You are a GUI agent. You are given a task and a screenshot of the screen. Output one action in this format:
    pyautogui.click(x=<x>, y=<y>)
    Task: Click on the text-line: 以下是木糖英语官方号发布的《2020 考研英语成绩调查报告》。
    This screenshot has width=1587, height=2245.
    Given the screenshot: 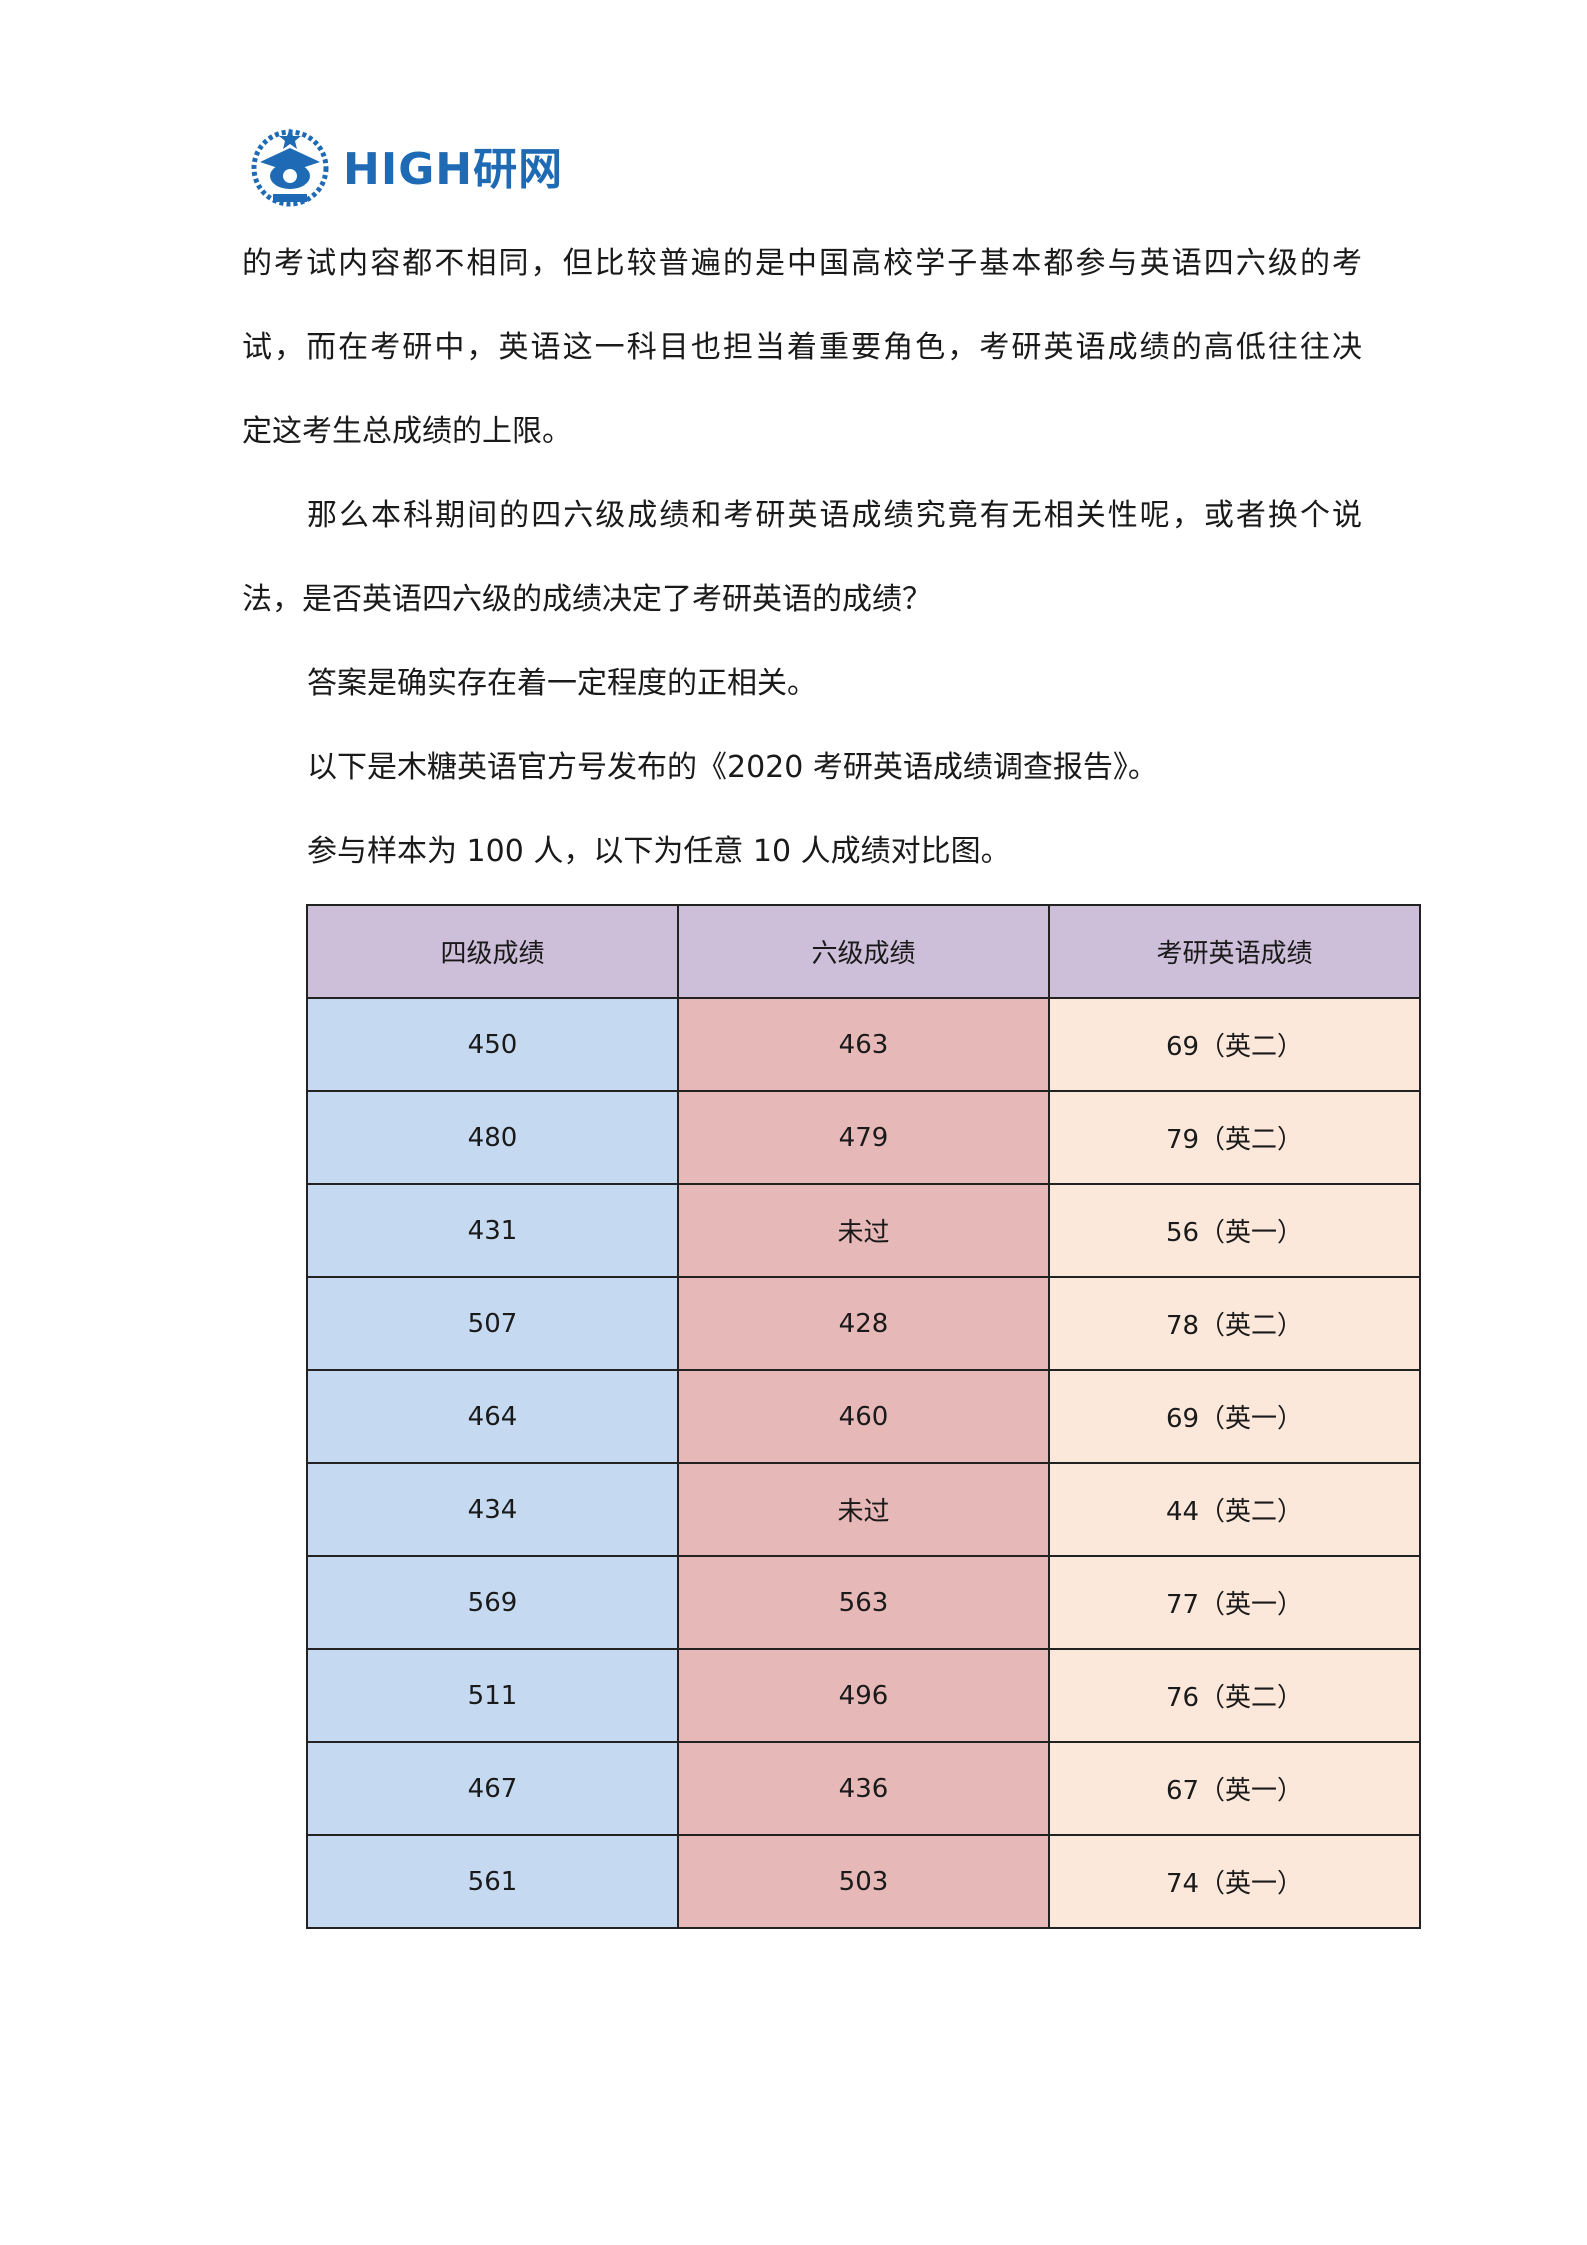 What is the action you would take?
    pyautogui.click(x=732, y=767)
    